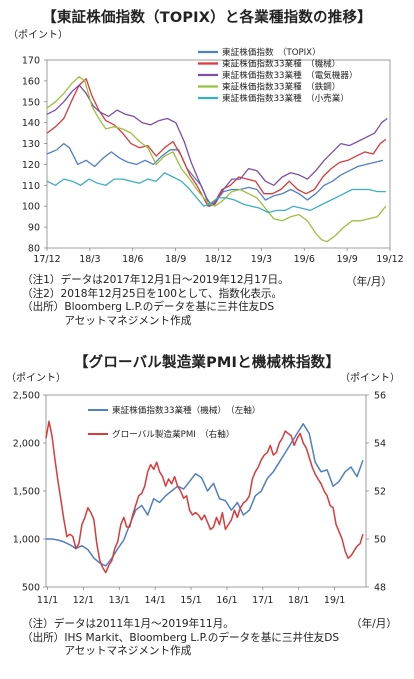 This screenshot has width=414, height=679. Describe the element at coordinates (261, 259) in the screenshot. I see `x-tick-label: 19/3` at that location.